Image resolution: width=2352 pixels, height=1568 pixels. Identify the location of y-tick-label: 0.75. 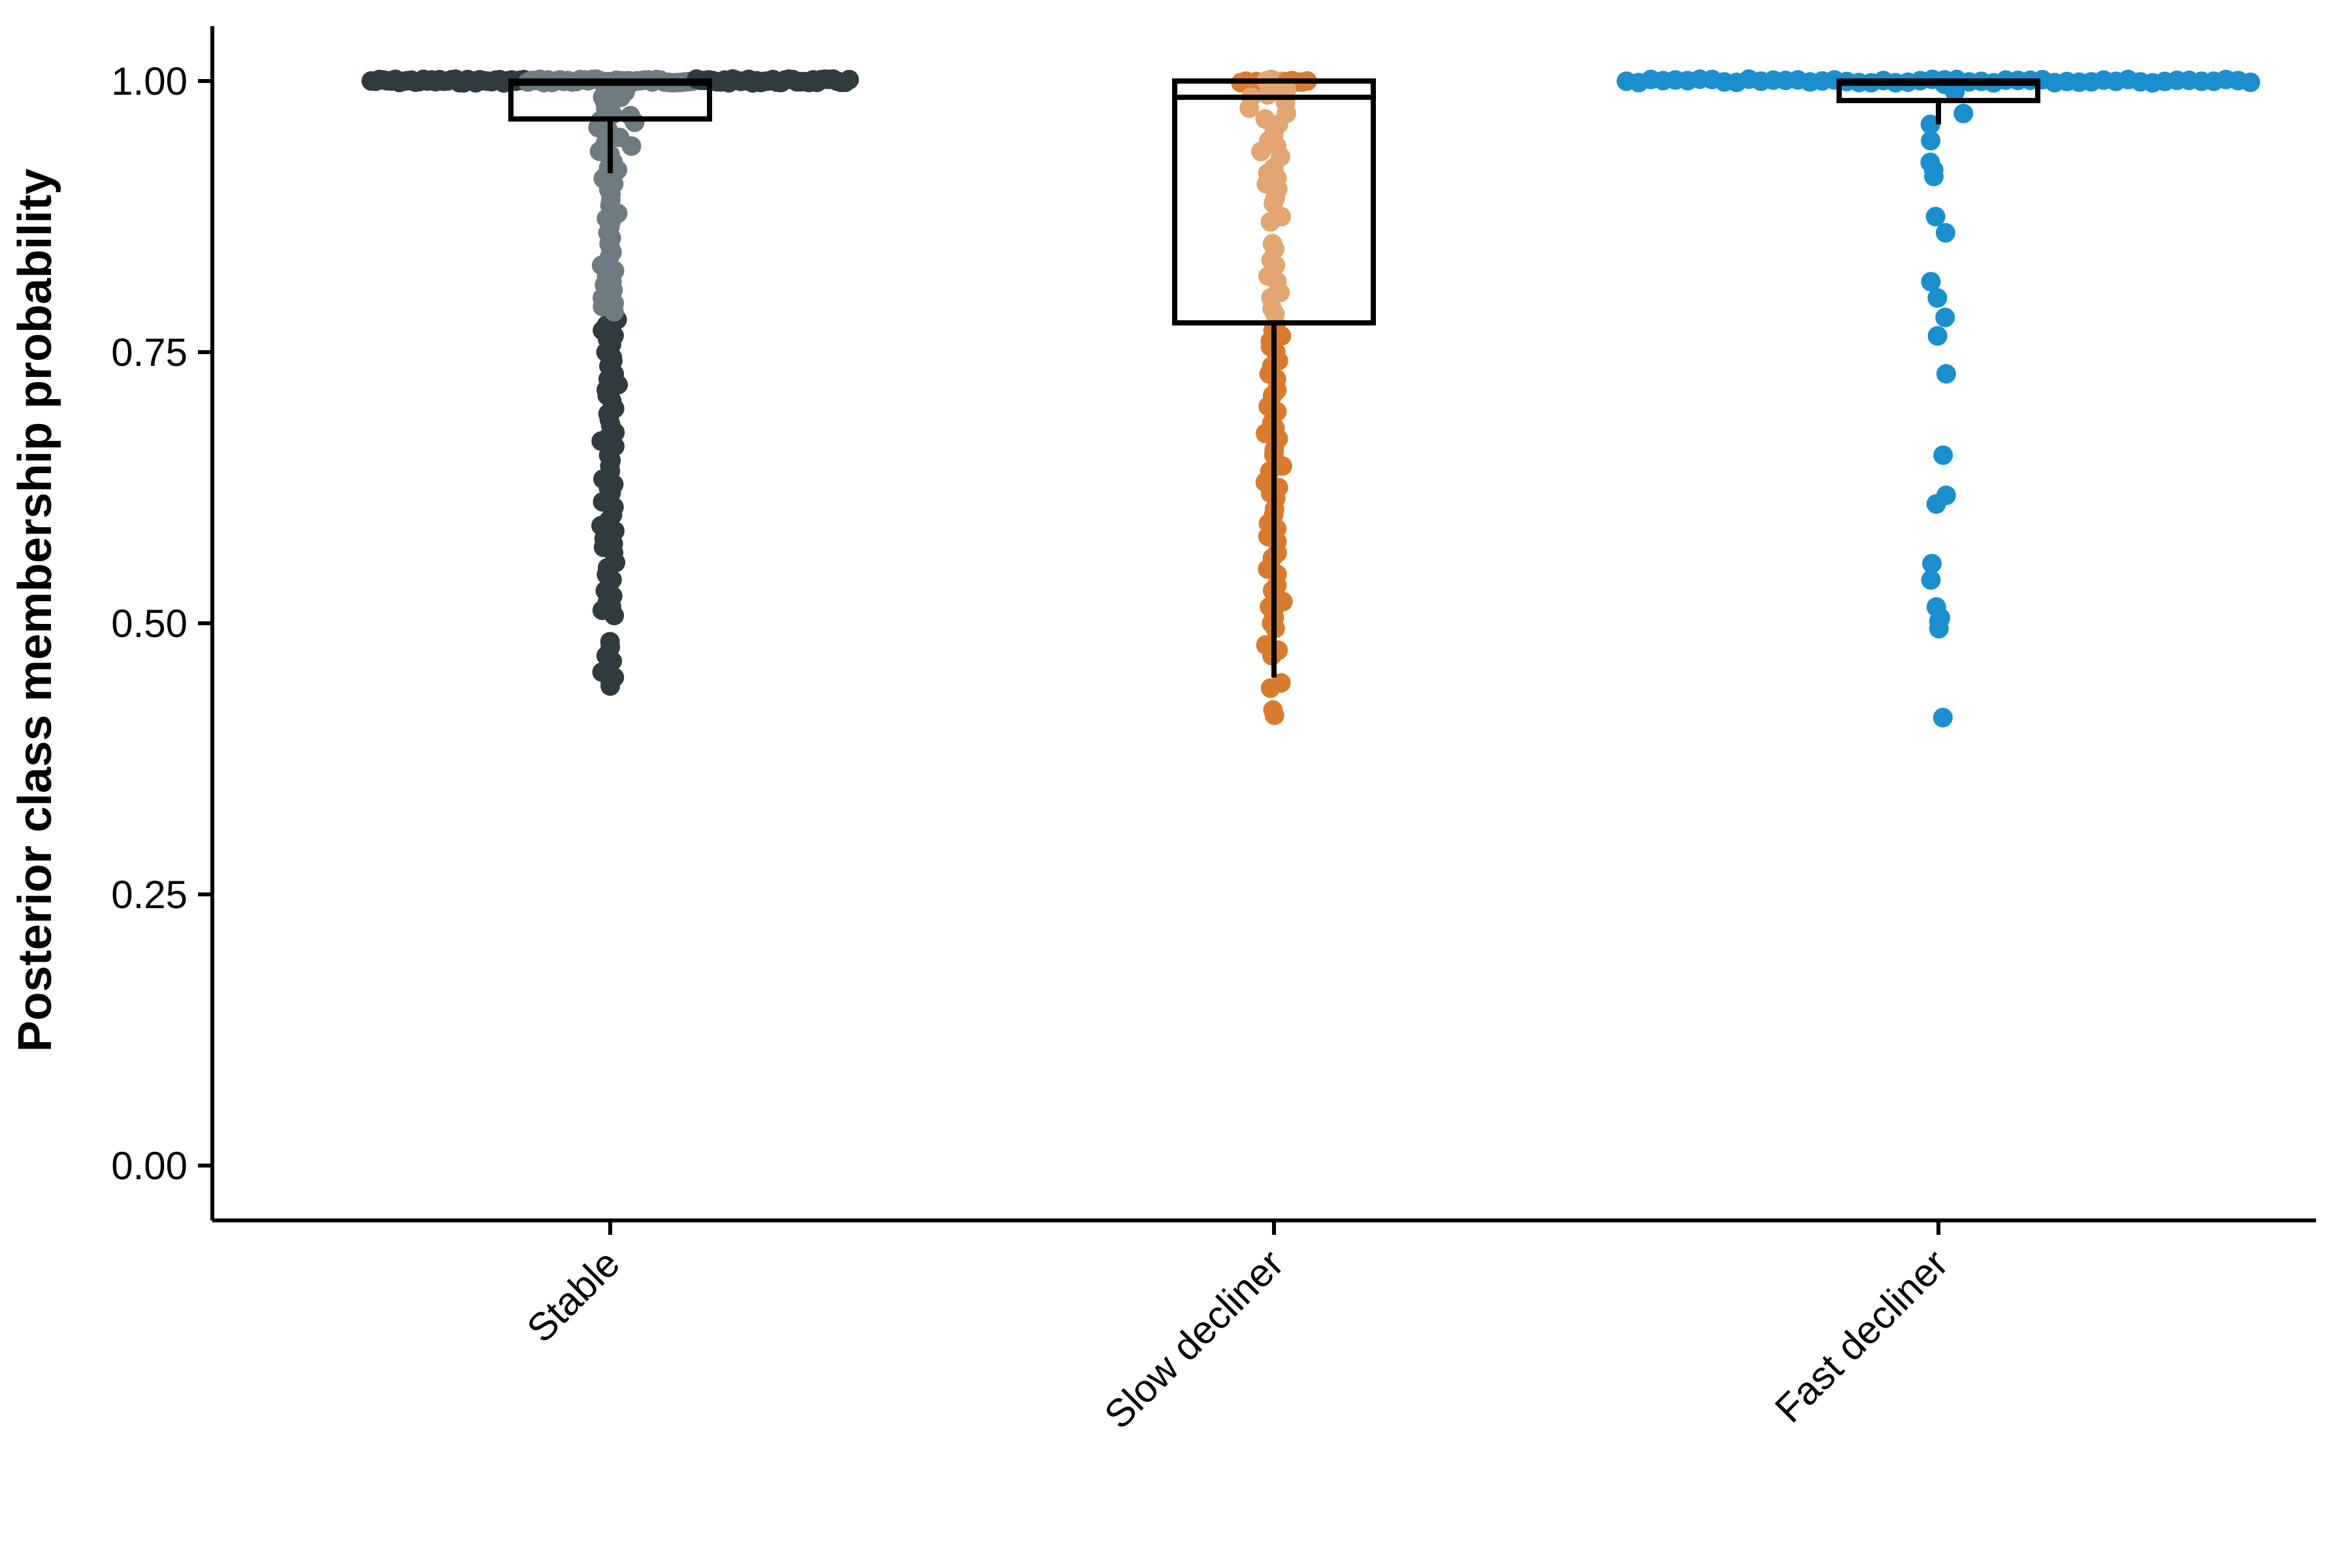
(149, 352).